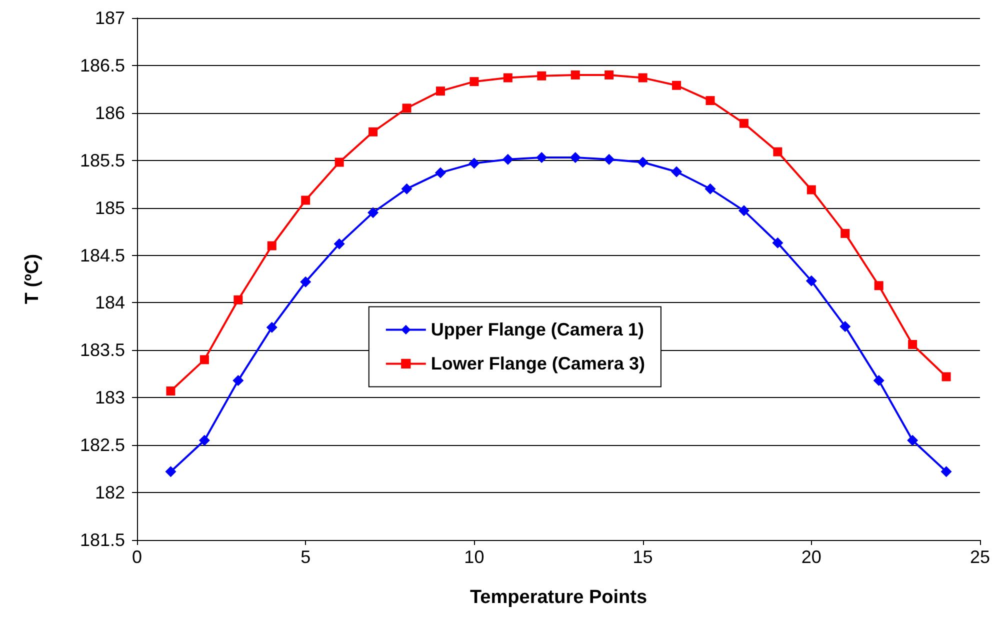 The width and height of the screenshot is (997, 639). What do you see at coordinates (642, 557) in the screenshot?
I see `x-tick-label: 15` at bounding box center [642, 557].